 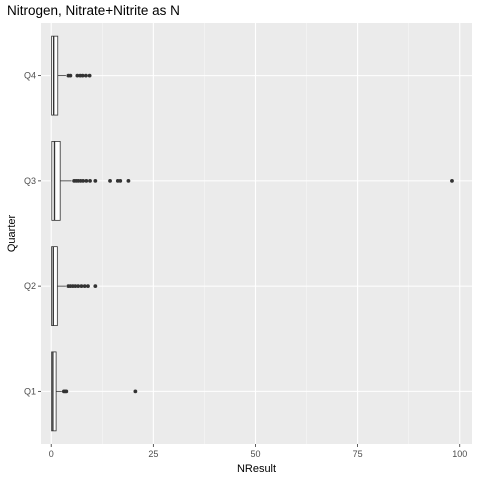 What do you see at coordinates (51, 454) in the screenshot?
I see `x-tick-label: 0` at bounding box center [51, 454].